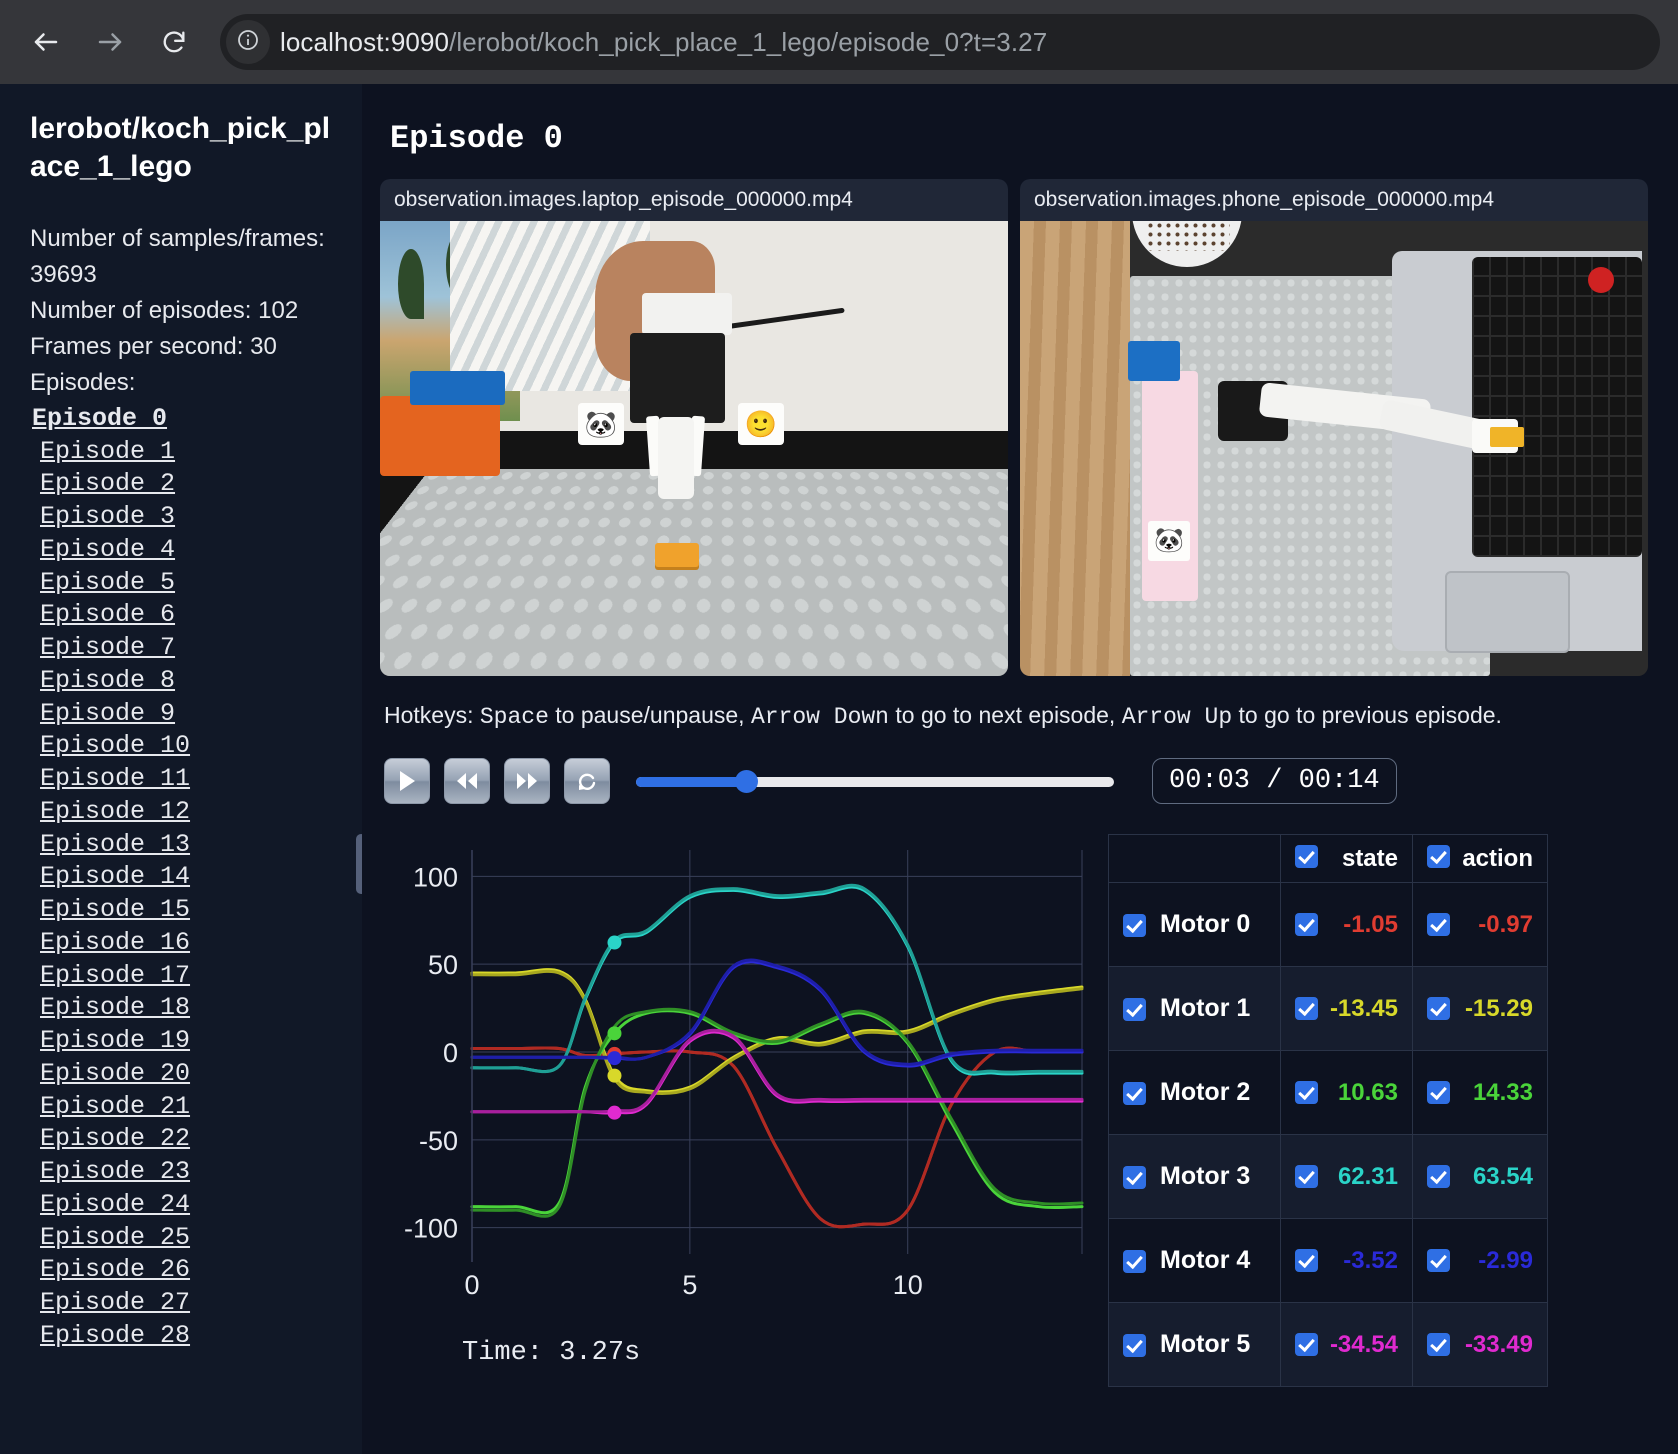 This screenshot has width=1678, height=1454. What do you see at coordinates (1505, 1260) in the screenshot?
I see `motor-action-value: -2.99` at bounding box center [1505, 1260].